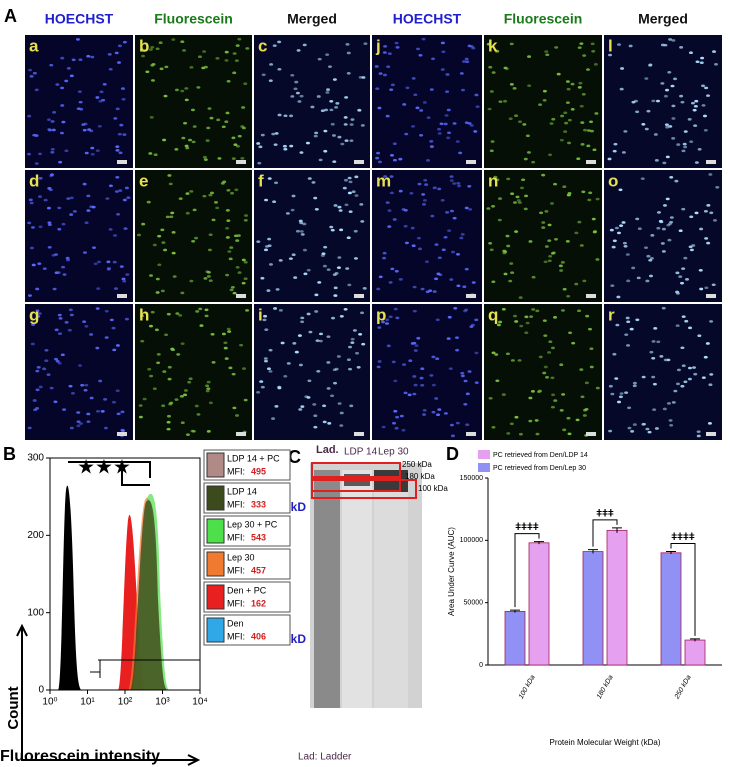  What do you see at coordinates (35, 458) in the screenshot?
I see `y-tick-label: 300` at bounding box center [35, 458].